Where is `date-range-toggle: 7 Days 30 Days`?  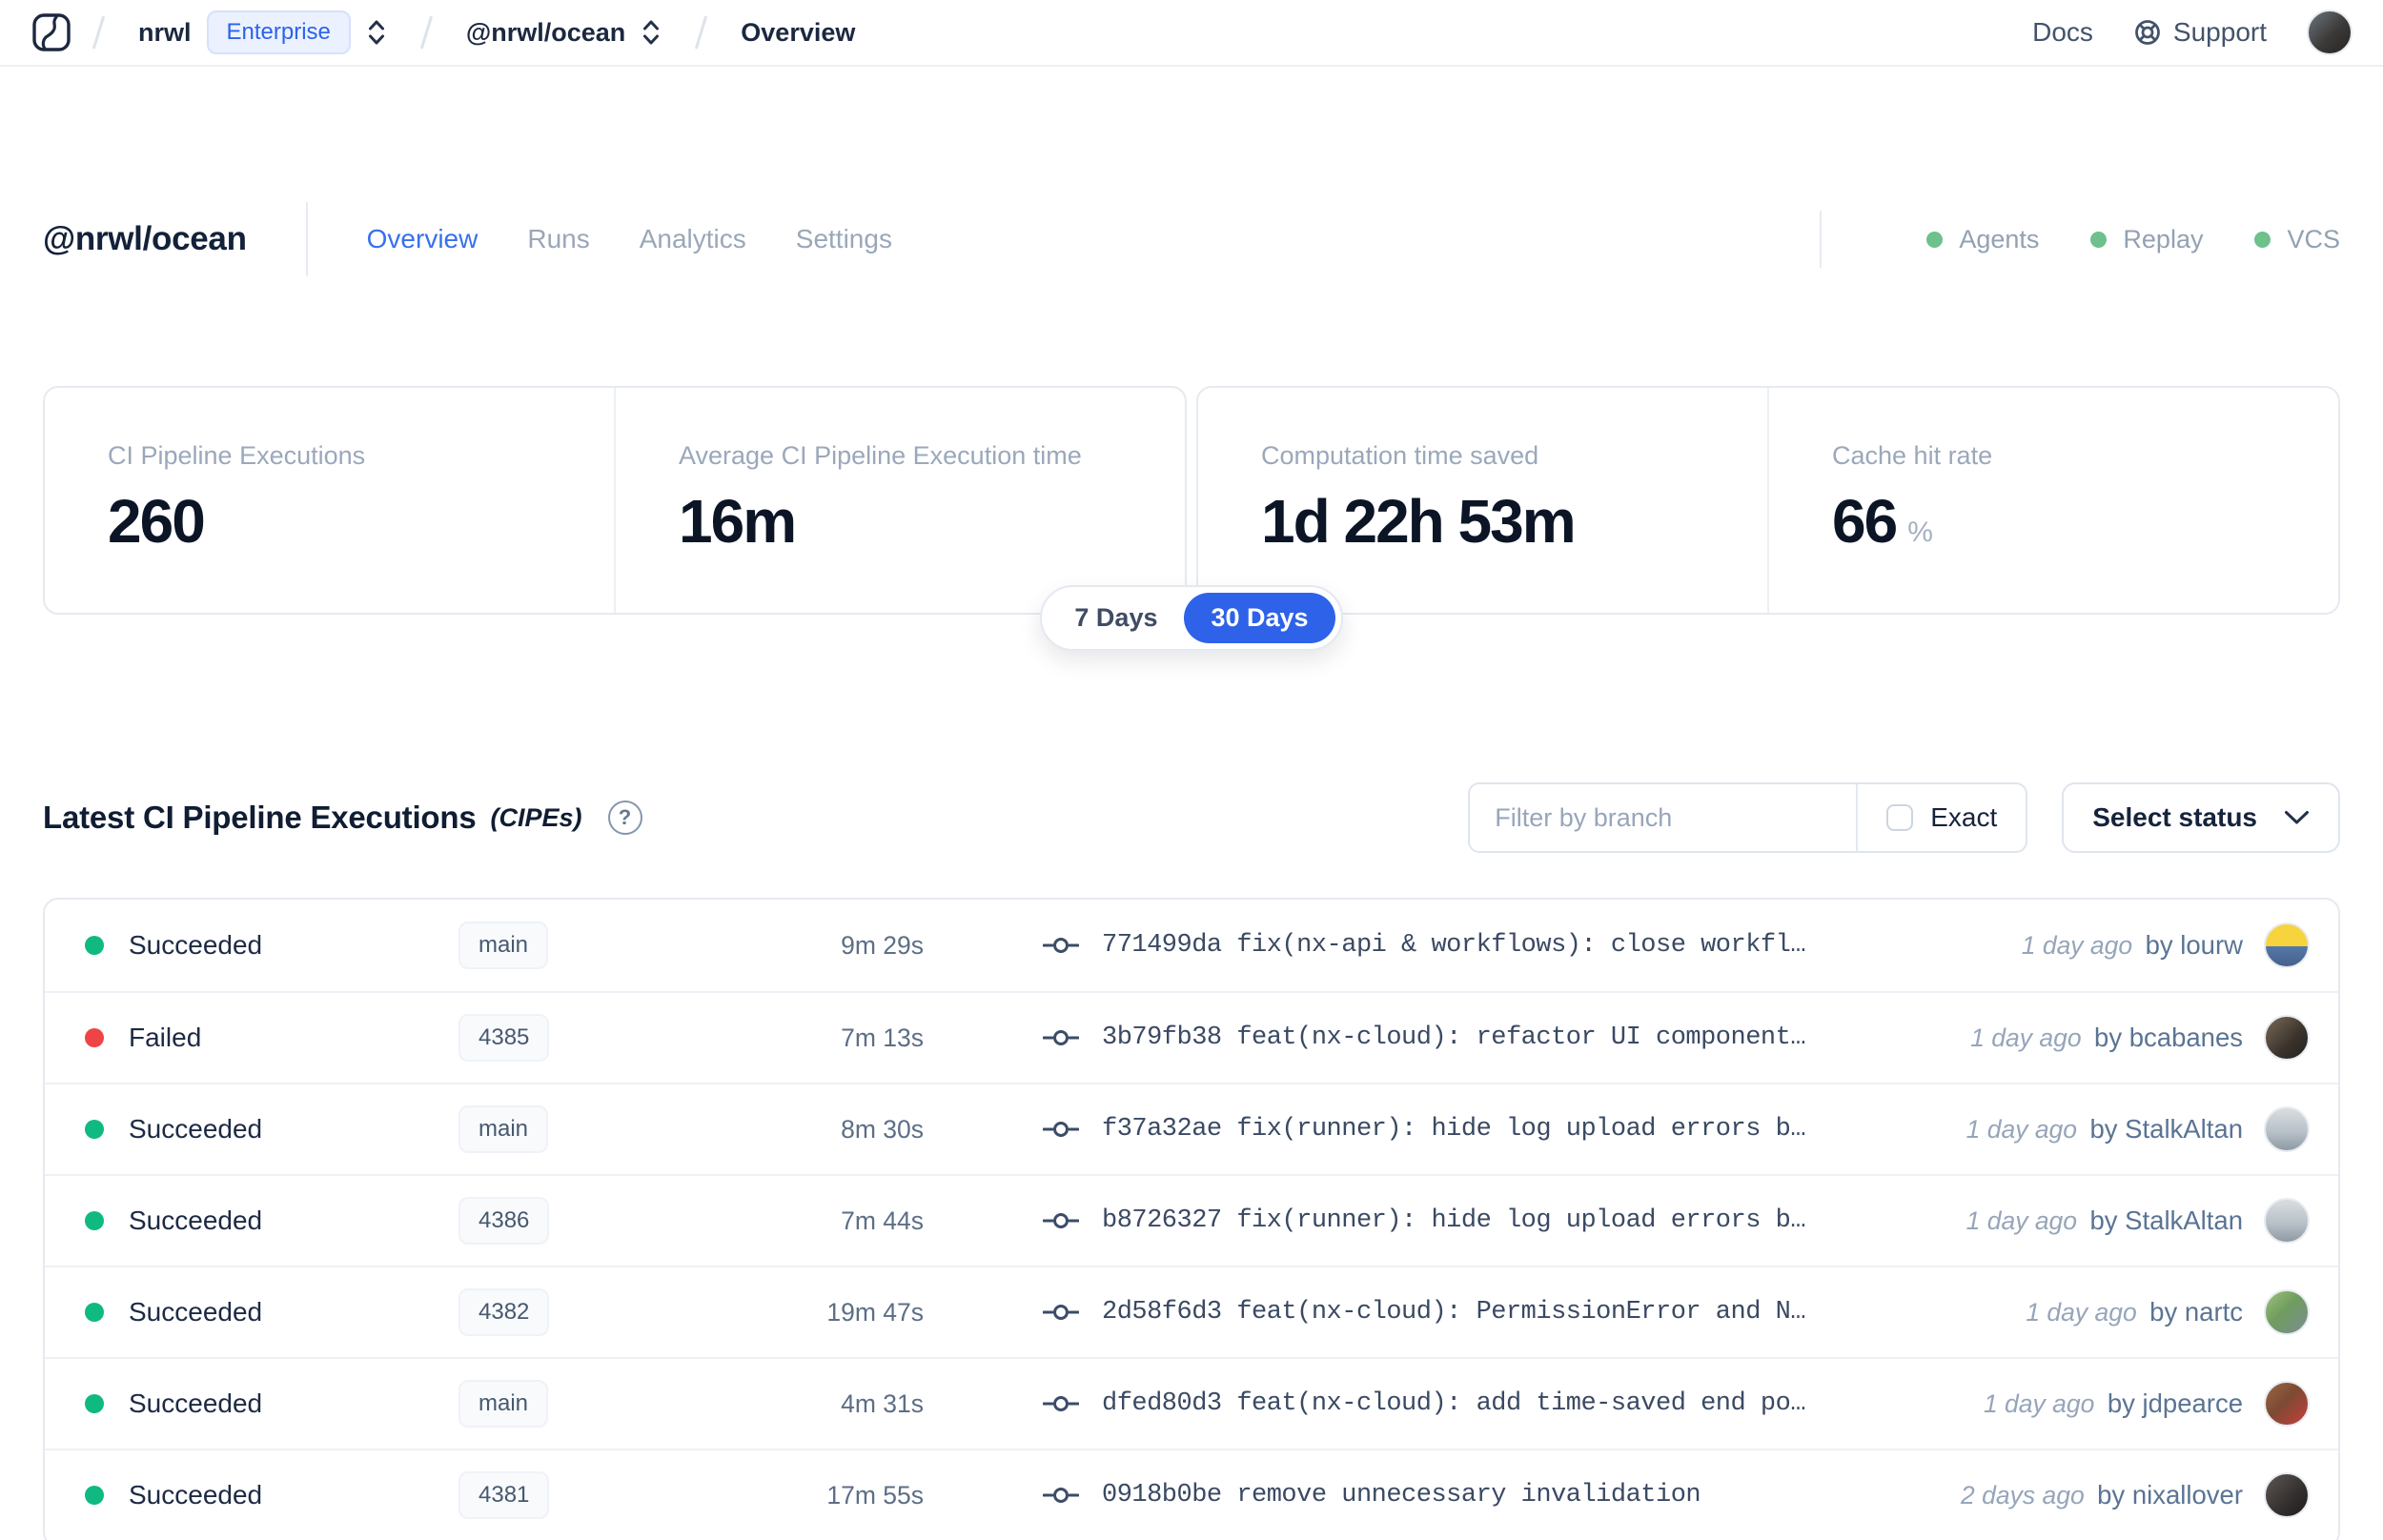
date-range-toggle: 7 Days 30 Days is located at coordinates (1191, 618).